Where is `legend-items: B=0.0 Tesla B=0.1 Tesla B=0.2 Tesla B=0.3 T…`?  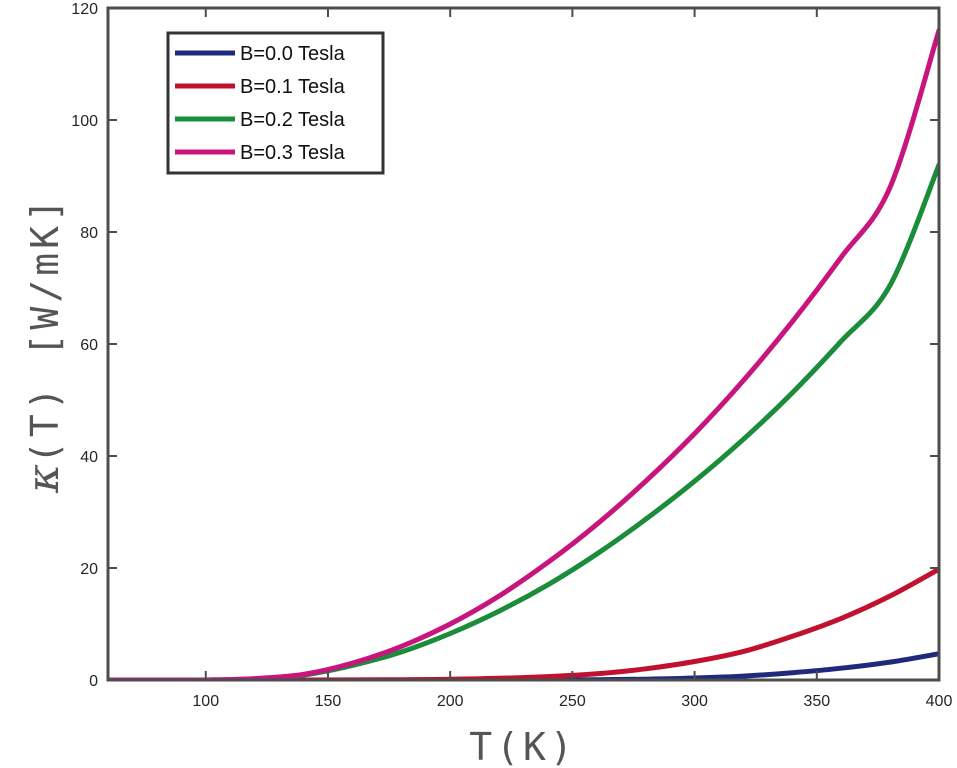
legend-items: B=0.0 Tesla B=0.1 Tesla B=0.2 Tesla B=0.3 T… is located at coordinates (260, 103).